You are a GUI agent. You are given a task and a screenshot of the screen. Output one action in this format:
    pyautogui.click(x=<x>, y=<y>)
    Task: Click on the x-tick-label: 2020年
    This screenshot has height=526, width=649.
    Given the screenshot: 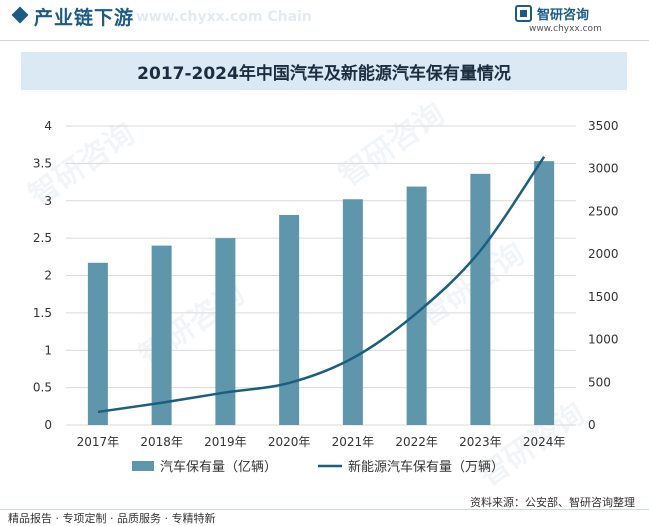 What is the action you would take?
    pyautogui.click(x=289, y=442)
    